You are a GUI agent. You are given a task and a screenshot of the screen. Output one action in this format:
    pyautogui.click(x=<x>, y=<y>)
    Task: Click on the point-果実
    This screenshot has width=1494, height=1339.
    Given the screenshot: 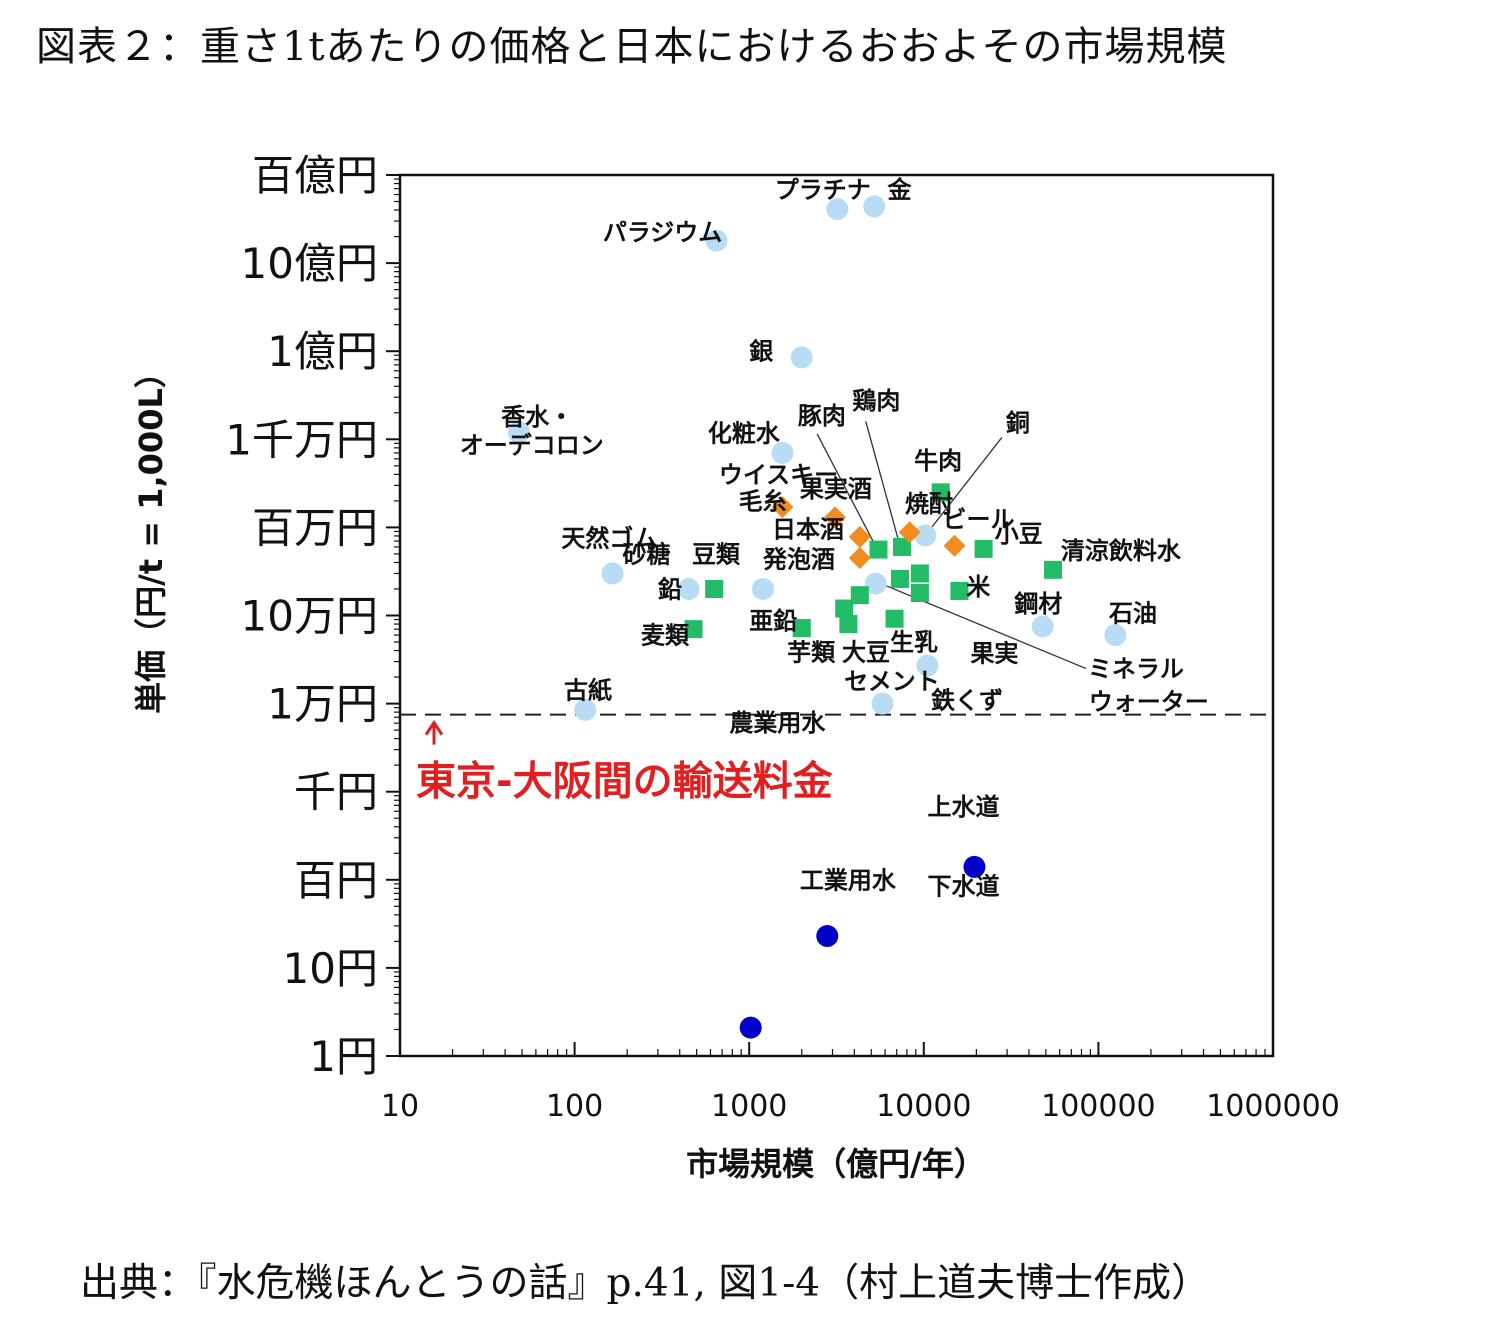 What is the action you would take?
    pyautogui.click(x=919, y=593)
    